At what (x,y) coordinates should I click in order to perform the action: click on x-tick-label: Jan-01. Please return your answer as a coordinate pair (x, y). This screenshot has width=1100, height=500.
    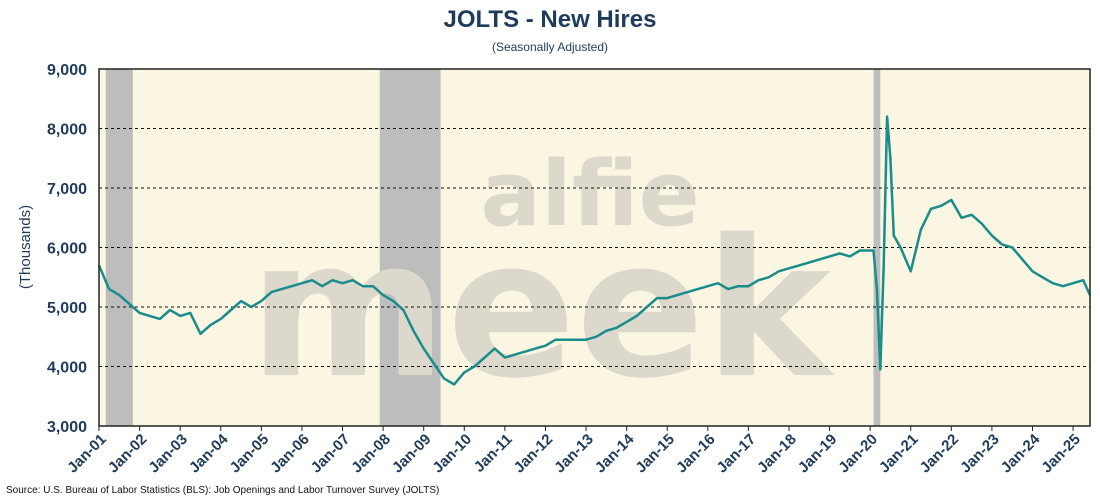
    Looking at the image, I should click on (87, 454).